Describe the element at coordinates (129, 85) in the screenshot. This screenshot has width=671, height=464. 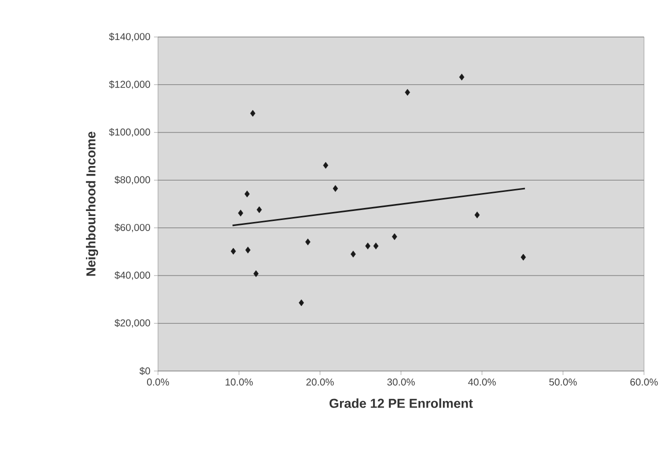
I see `y-tick-label: $120,000` at that location.